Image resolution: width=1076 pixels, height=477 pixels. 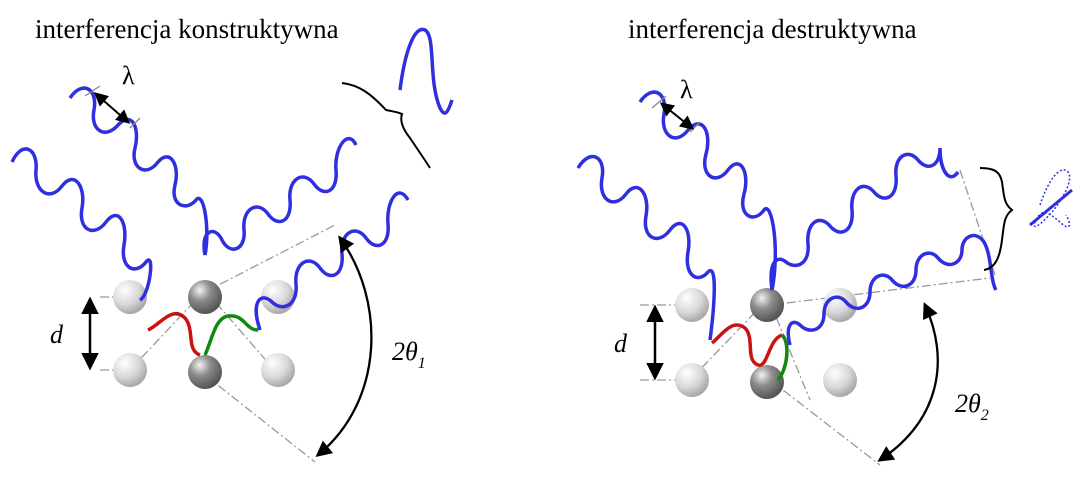 I want to click on resulting-wave-amplified, so click(x=426, y=71).